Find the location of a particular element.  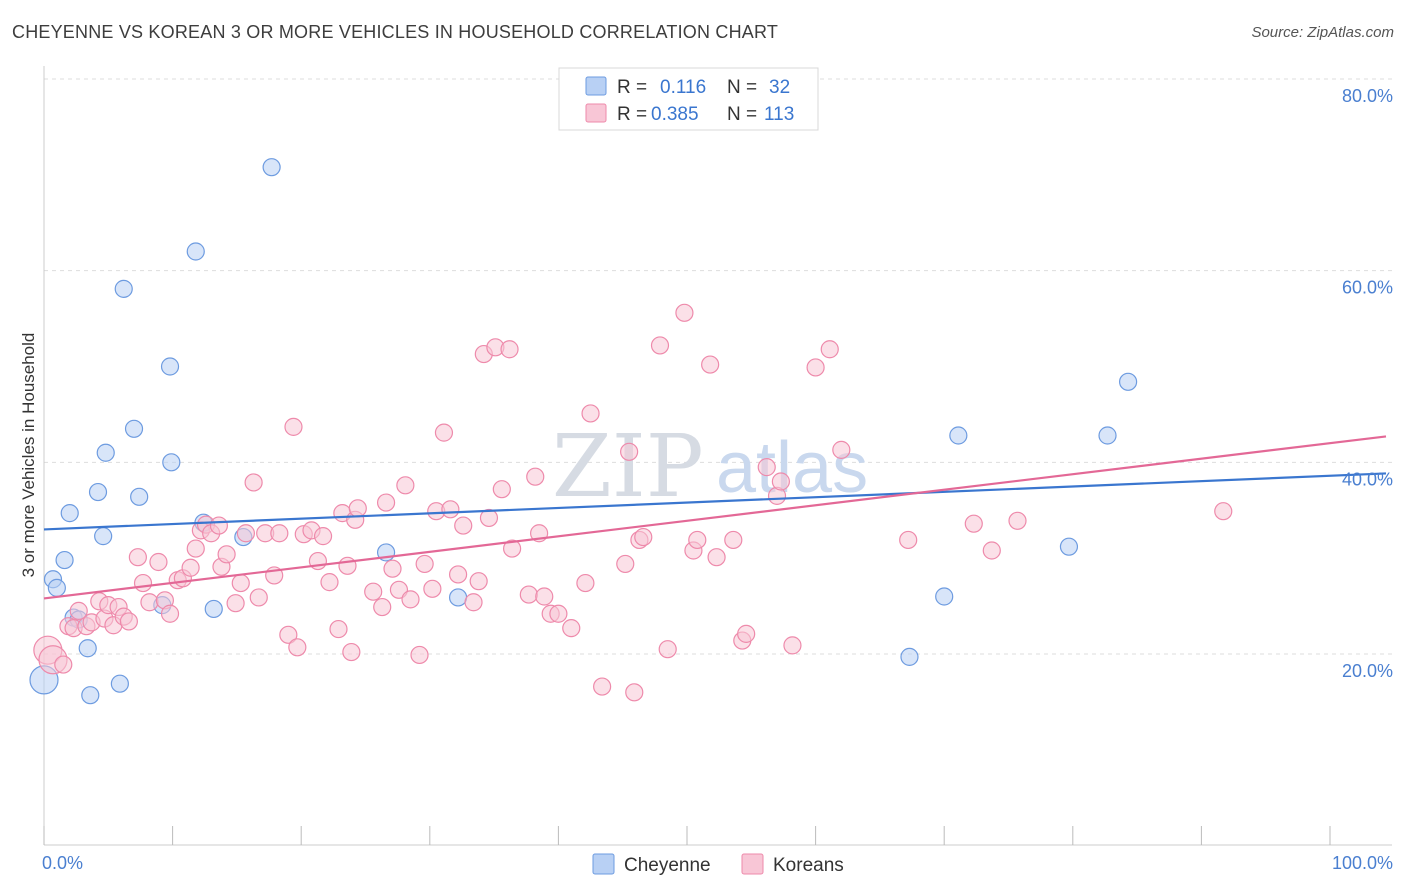

koreans-n-label: N = is located at coordinates (742, 114).